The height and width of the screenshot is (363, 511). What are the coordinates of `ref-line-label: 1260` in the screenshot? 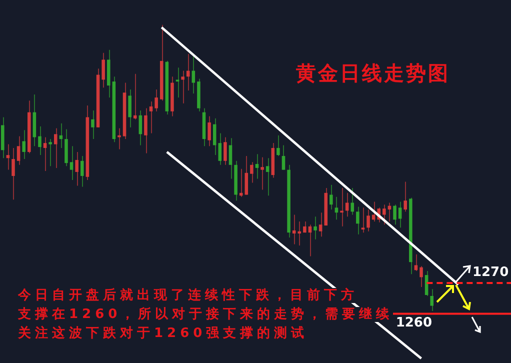 It's located at (414, 323).